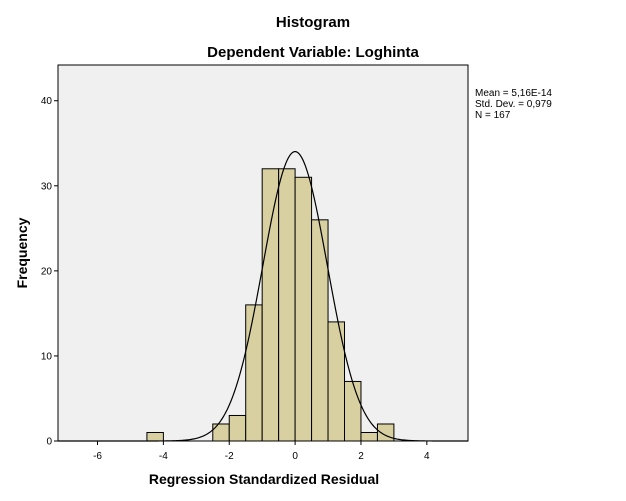  Describe the element at coordinates (97, 456) in the screenshot. I see `x-tick-label: -6` at that location.